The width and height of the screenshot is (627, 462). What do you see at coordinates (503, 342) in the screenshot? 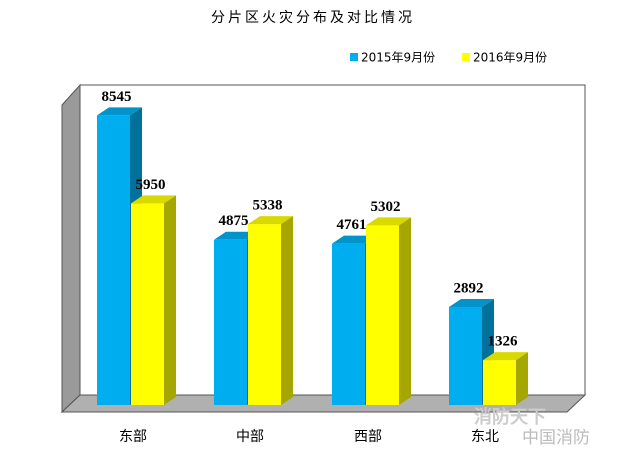
I see `value-label: 1326` at bounding box center [503, 342].